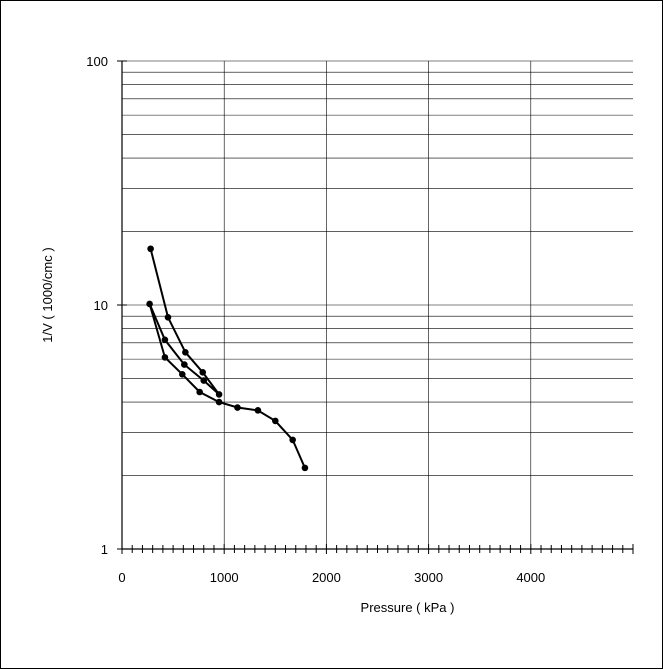 The width and height of the screenshot is (663, 669). I want to click on series-layer, so click(227, 358).